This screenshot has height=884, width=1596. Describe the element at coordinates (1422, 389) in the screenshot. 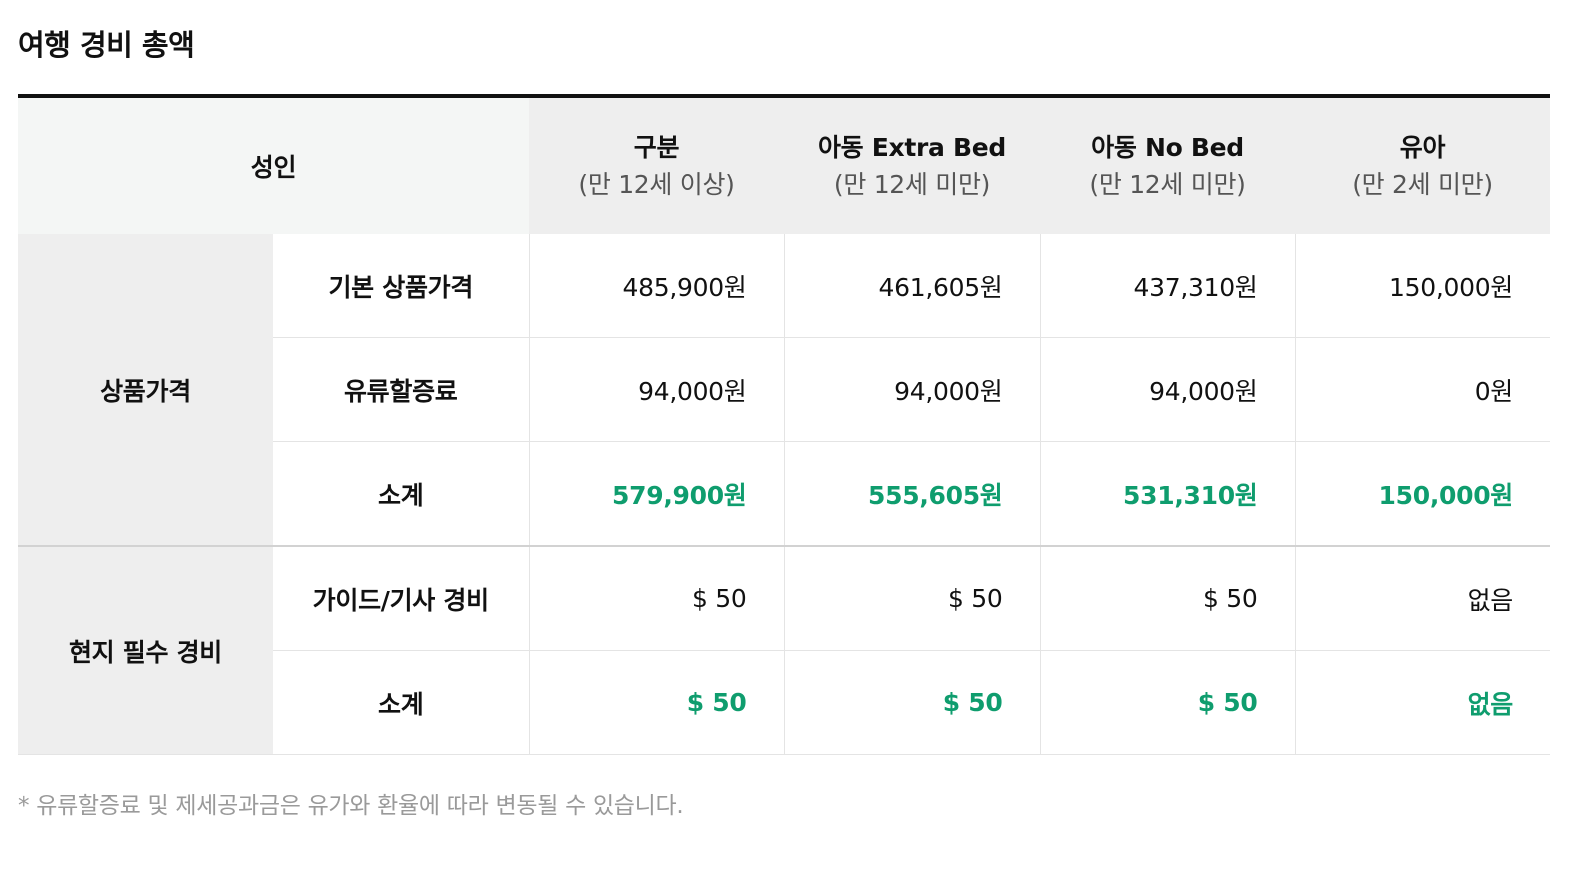

I see `cell-value: 0원` at that location.